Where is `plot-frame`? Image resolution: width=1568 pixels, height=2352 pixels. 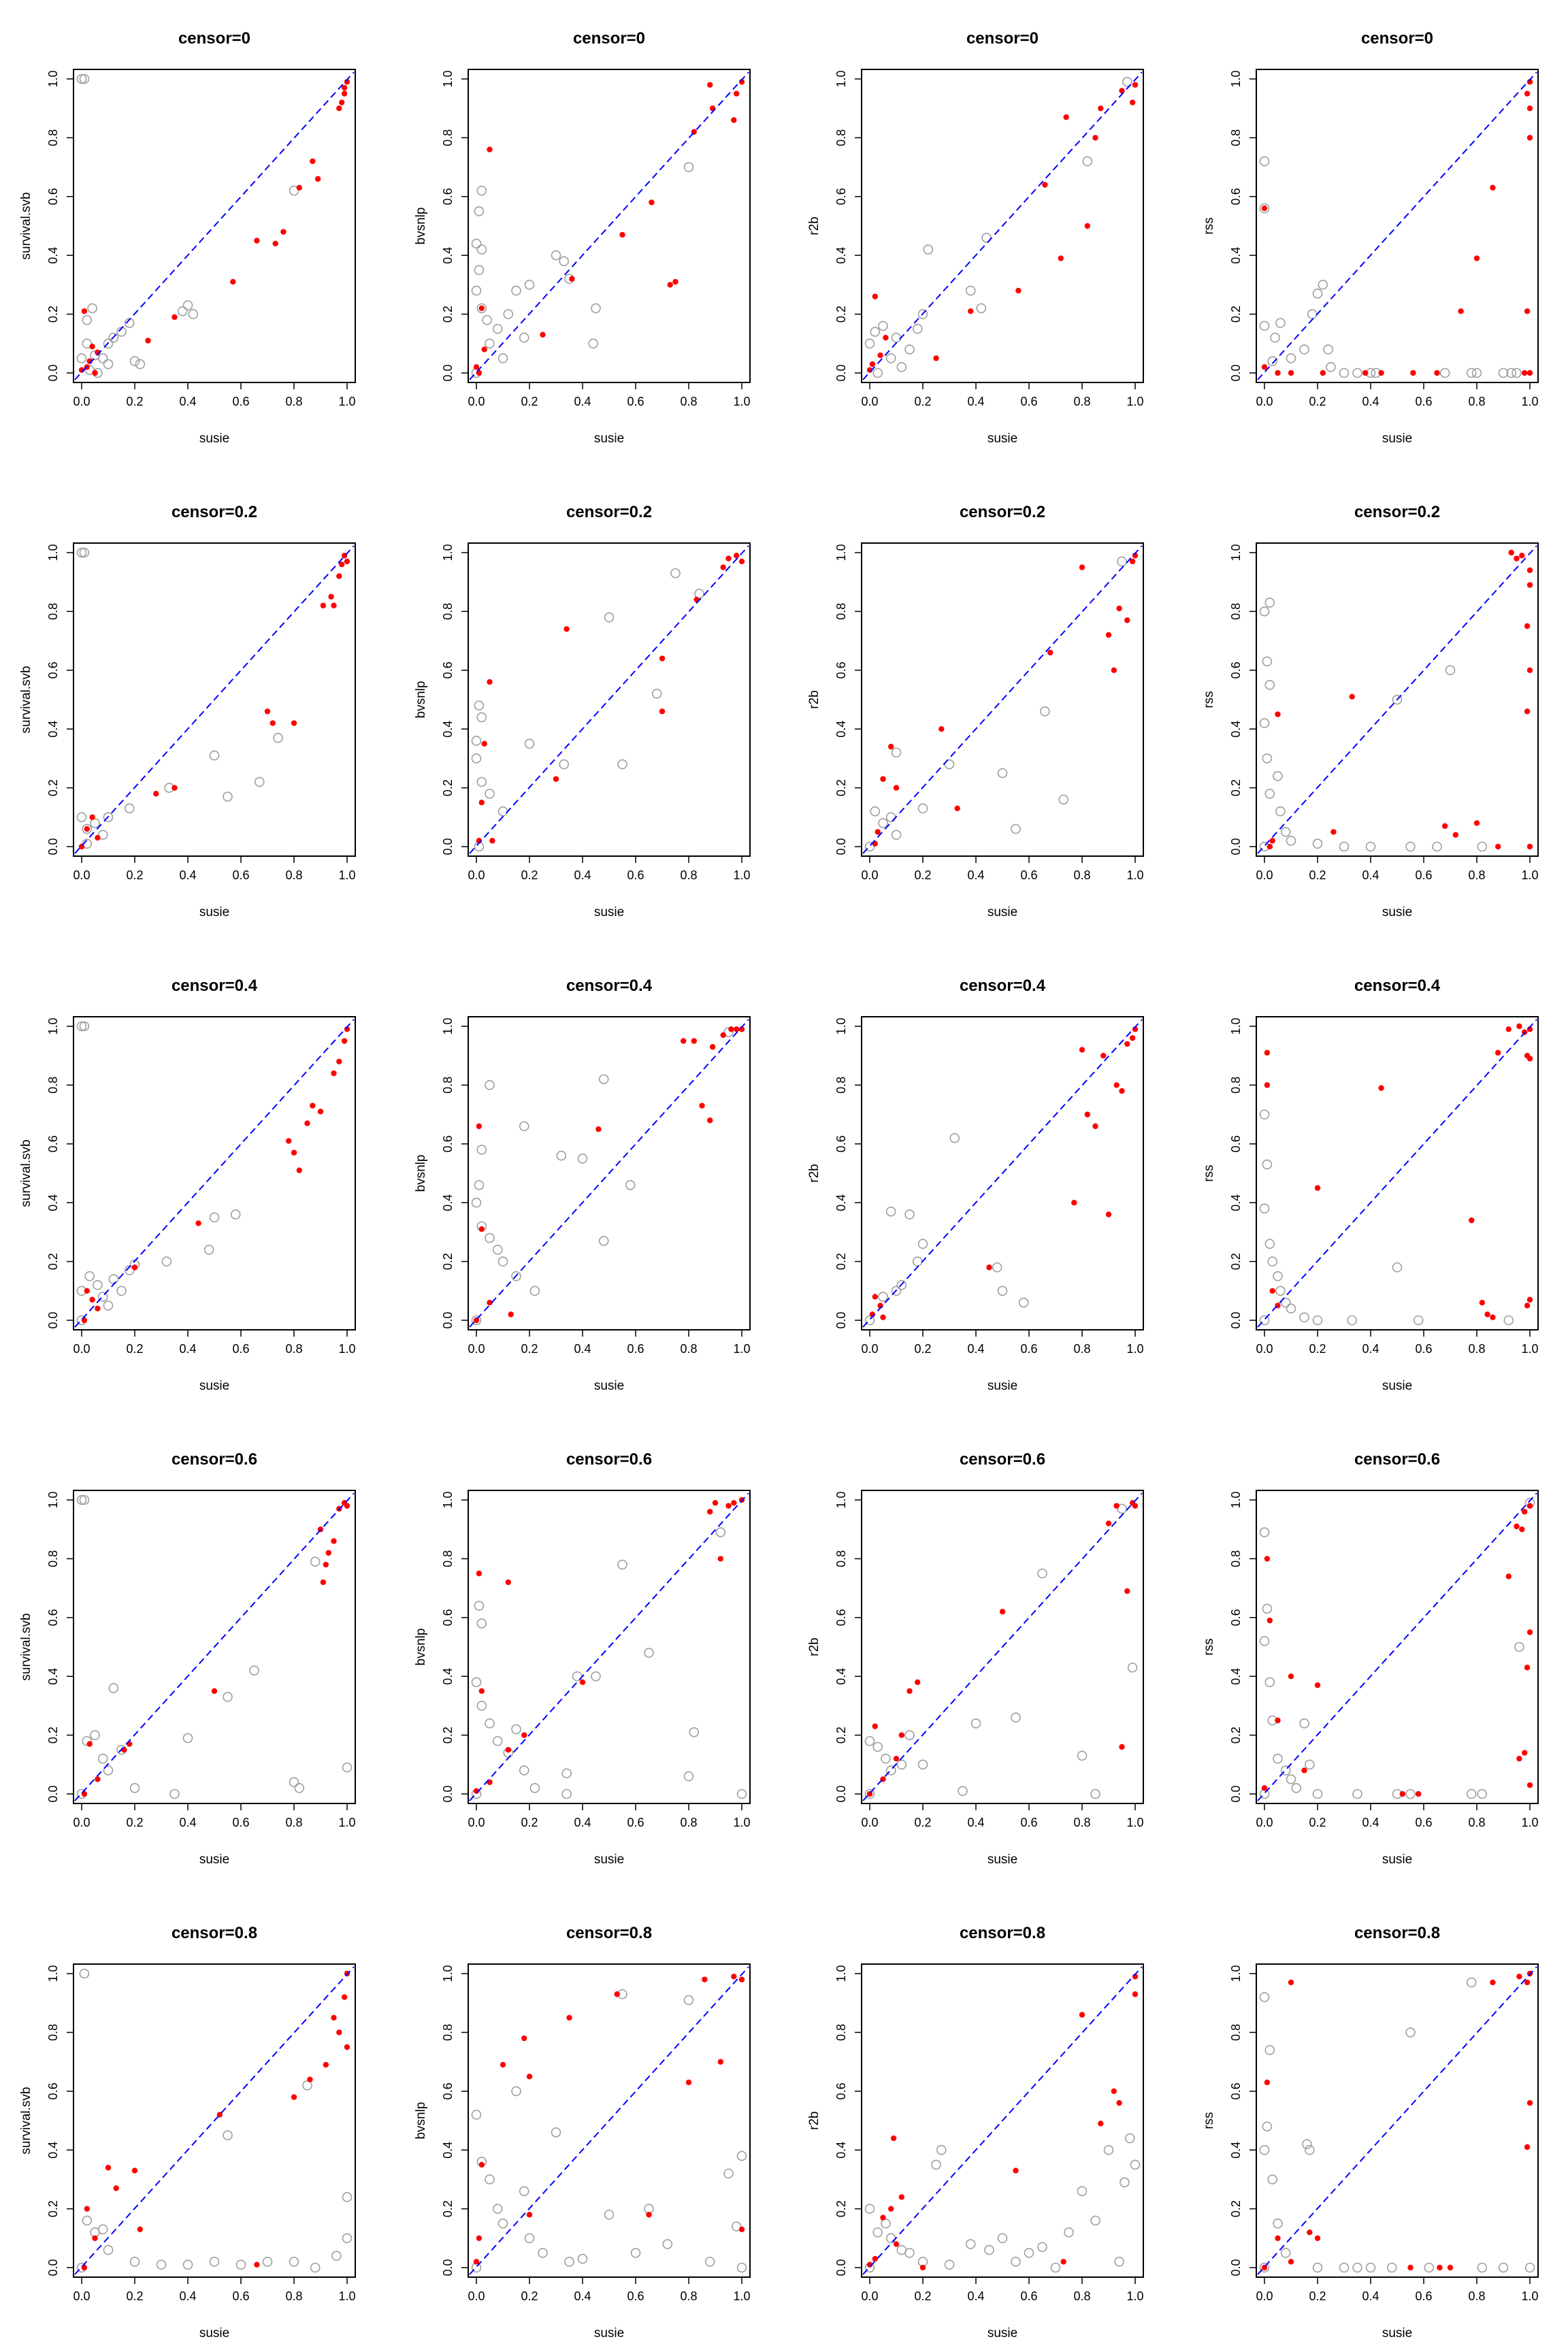
plot-frame is located at coordinates (1398, 1647).